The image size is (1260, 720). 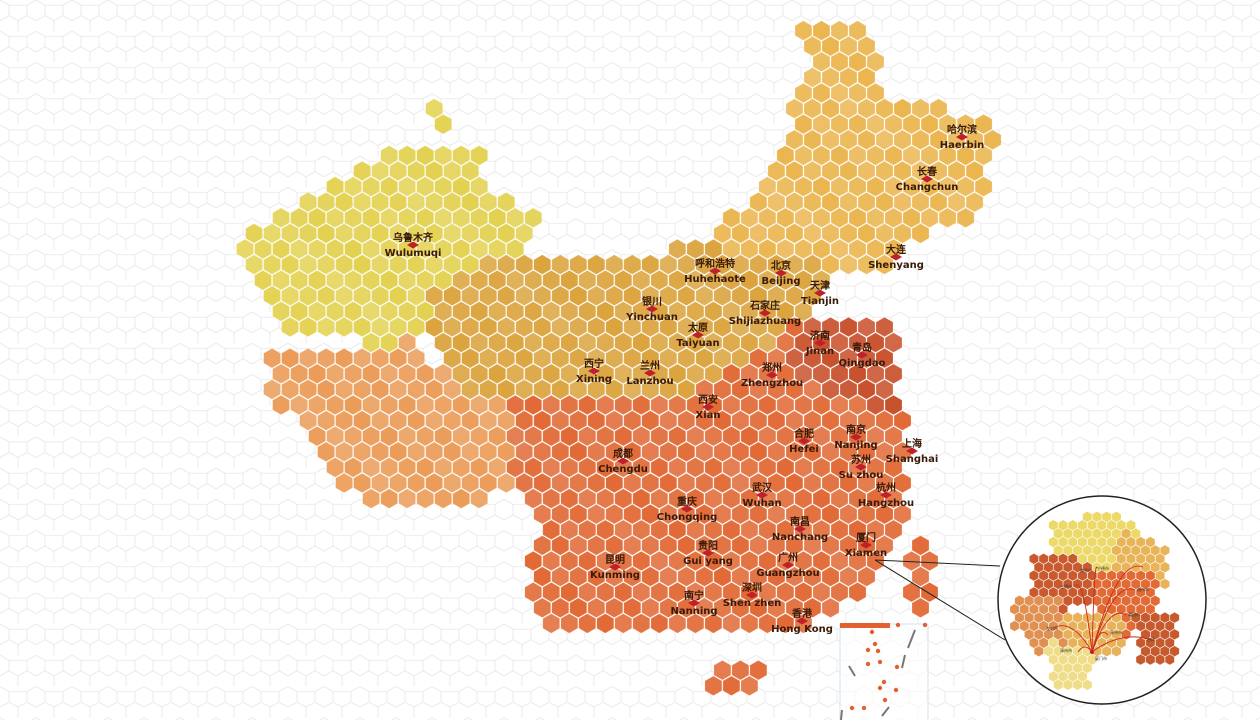 I want to click on city-kunming: 昆明 Kunming, so click(x=615, y=568).